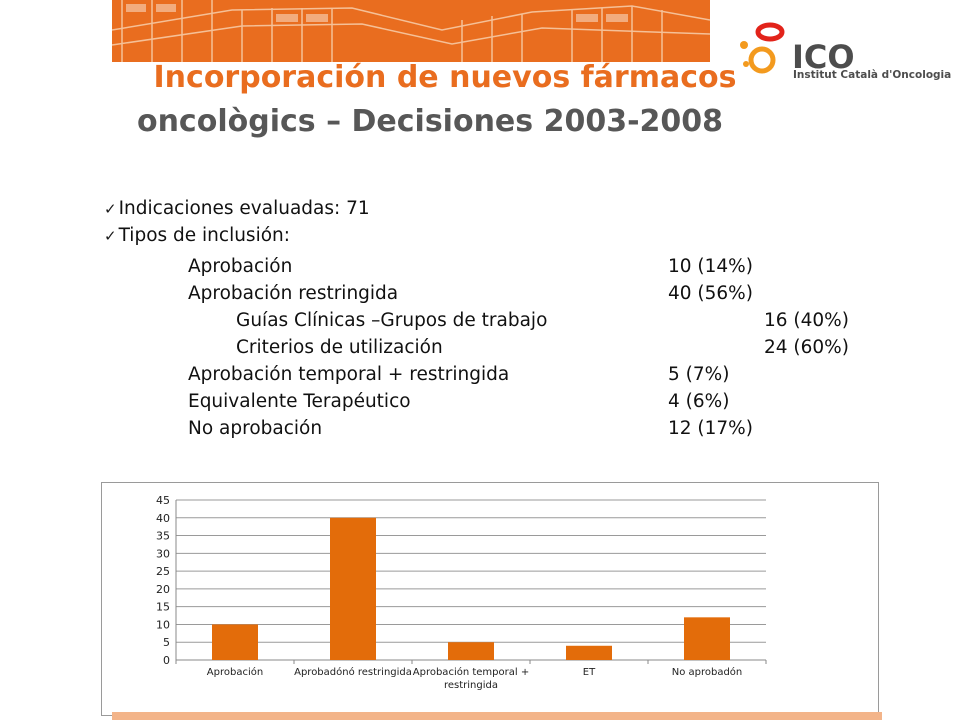 The height and width of the screenshot is (720, 960). I want to click on header-banner-image, so click(411, 31).